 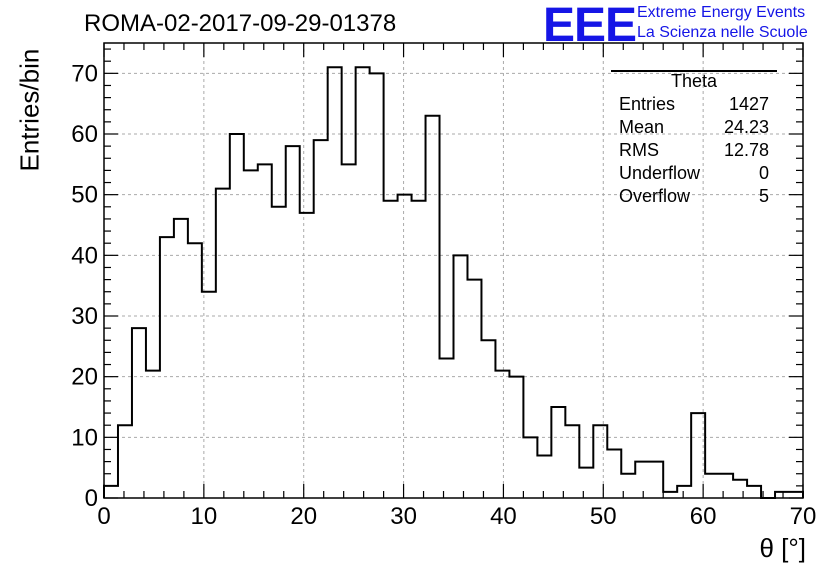 What do you see at coordinates (84, 437) in the screenshot?
I see `y-tick-label: 10` at bounding box center [84, 437].